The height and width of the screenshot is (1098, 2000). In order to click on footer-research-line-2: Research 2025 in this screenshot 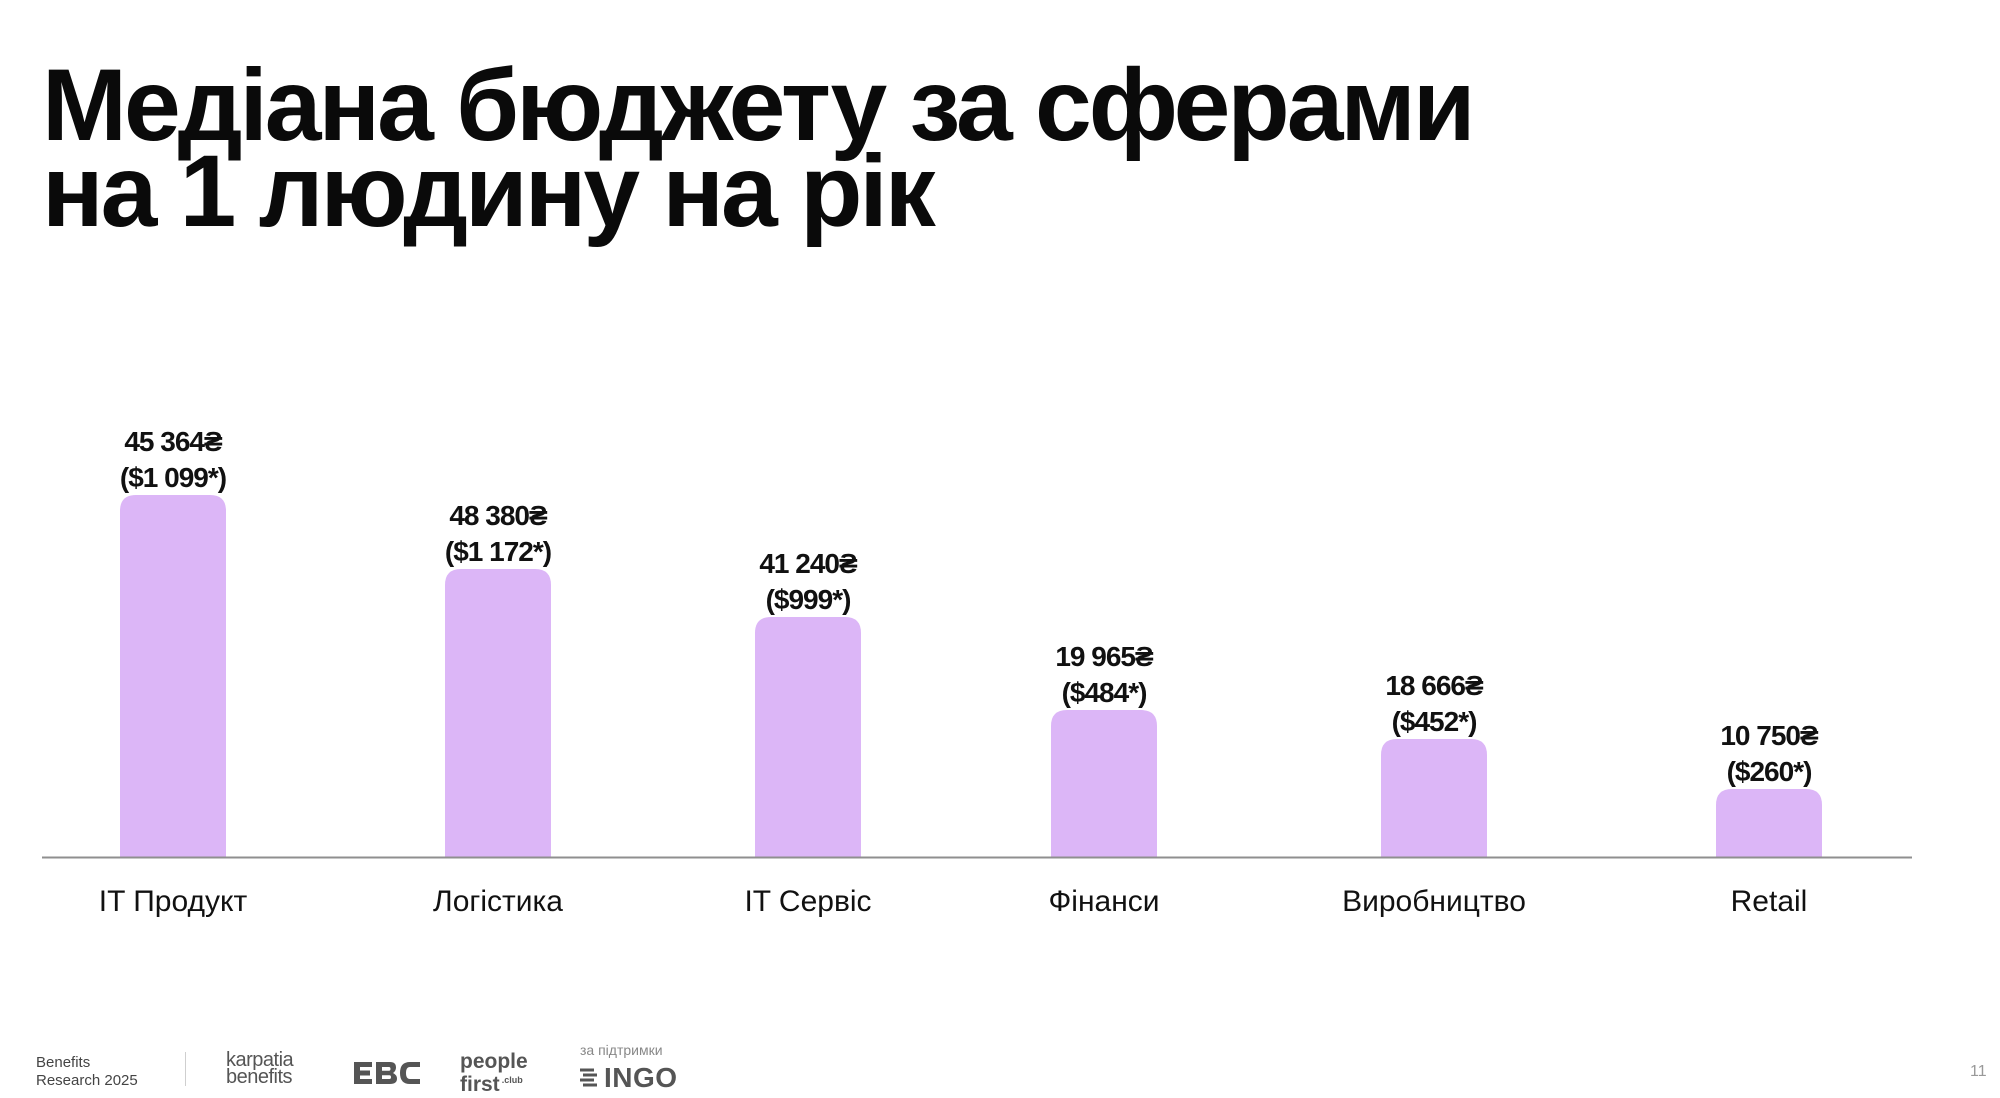, I will do `click(87, 1080)`.